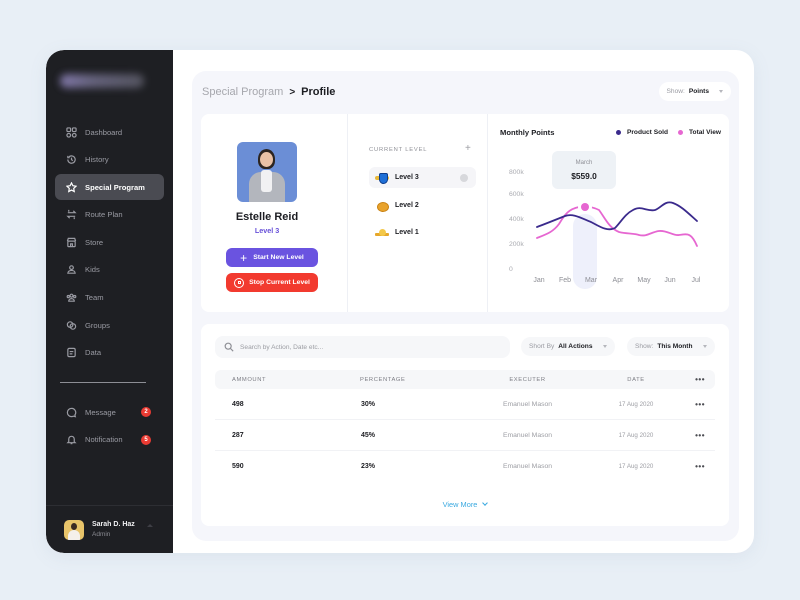 Image resolution: width=800 pixels, height=600 pixels. What do you see at coordinates (71, 215) in the screenshot?
I see `route-icon` at bounding box center [71, 215].